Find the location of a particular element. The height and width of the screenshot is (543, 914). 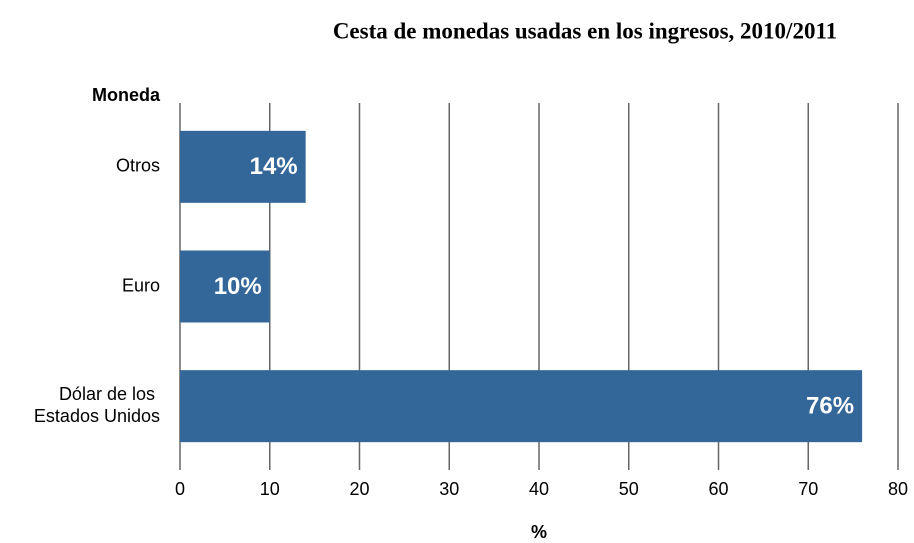

x-tick-label: 10 is located at coordinates (270, 489).